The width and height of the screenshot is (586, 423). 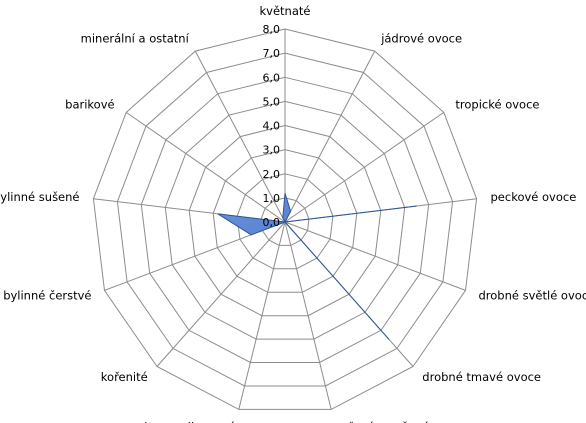 I want to click on category-label: minerální a ostatní, so click(x=135, y=39).